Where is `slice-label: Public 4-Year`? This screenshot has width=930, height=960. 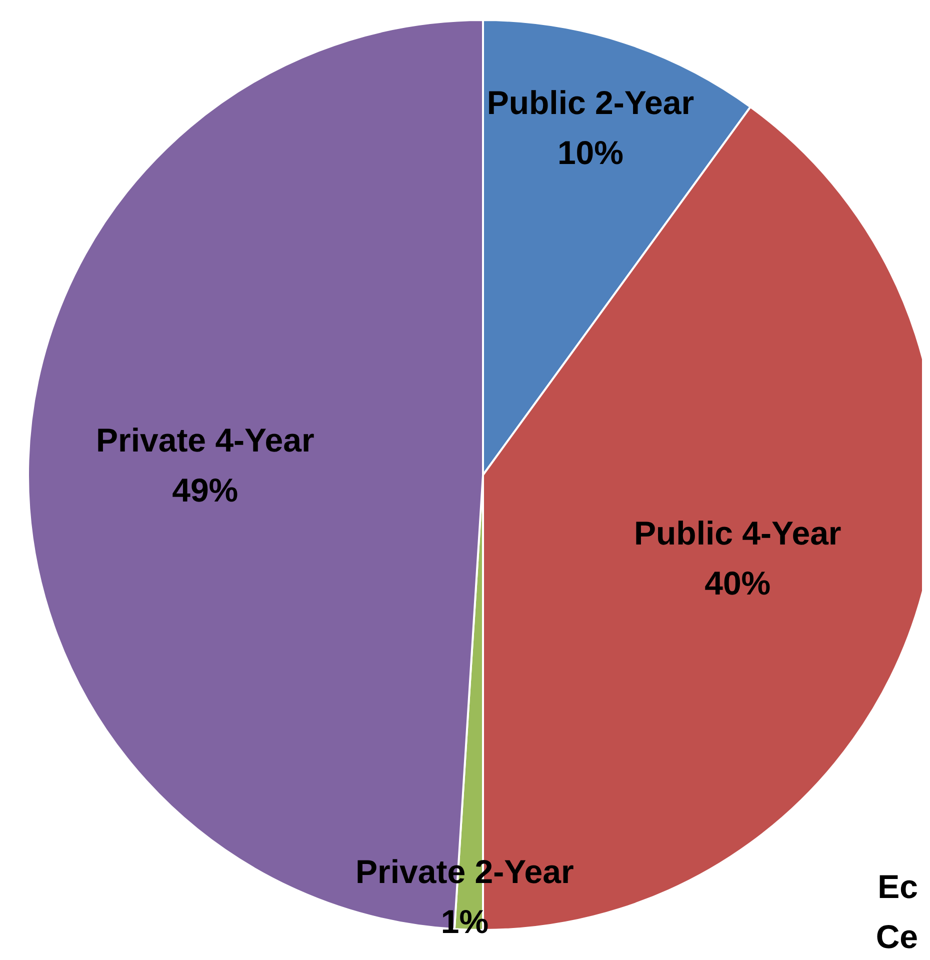 slice-label: Public 4-Year is located at coordinates (738, 533).